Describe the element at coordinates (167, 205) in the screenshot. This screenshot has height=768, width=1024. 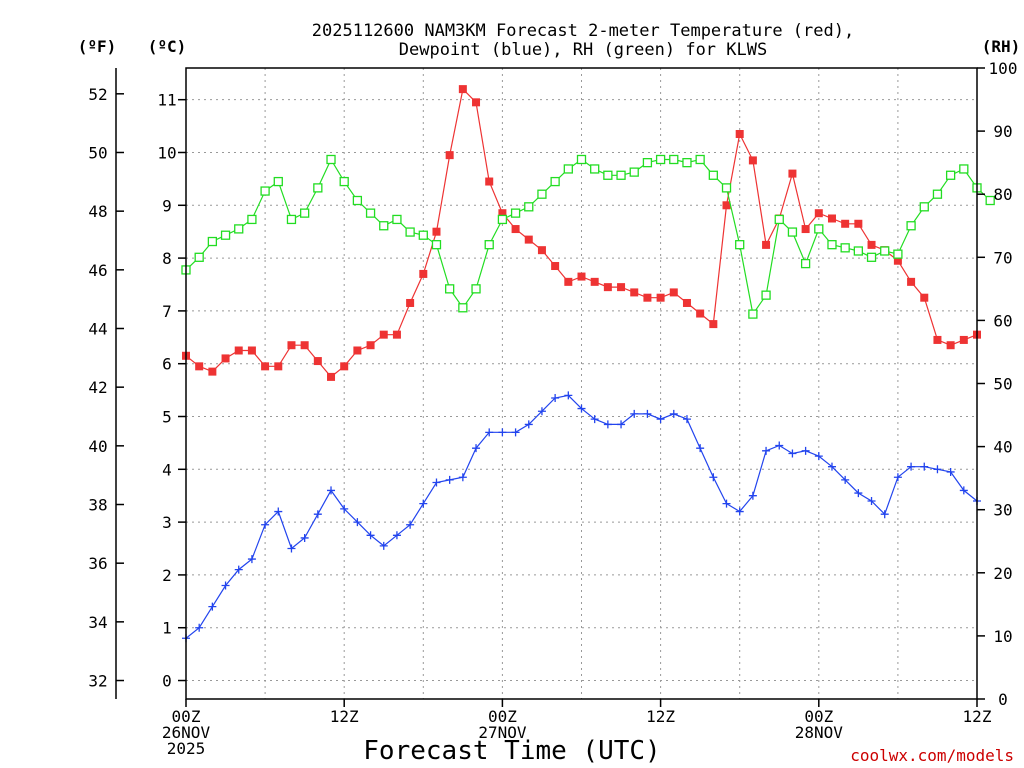
I see `celsius-tick-label: 9` at that location.